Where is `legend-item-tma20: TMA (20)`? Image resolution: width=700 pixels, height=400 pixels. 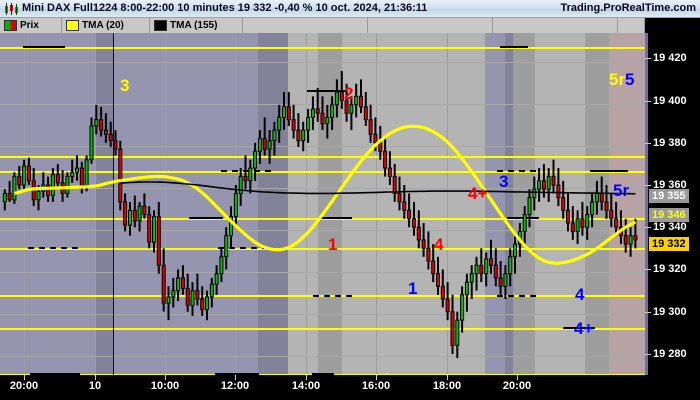
legend-item-tma20: TMA (20) is located at coordinates (106, 25).